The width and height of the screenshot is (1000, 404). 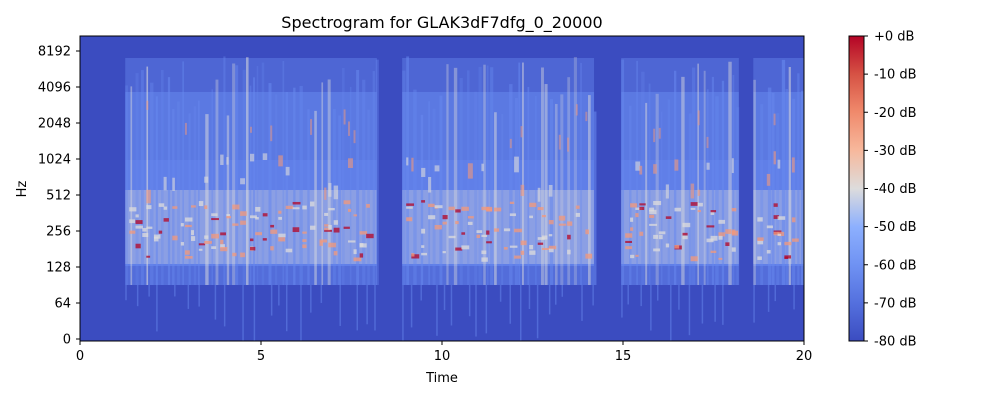 What do you see at coordinates (498, 227) in the screenshot?
I see `spectrogram-band-voice` at bounding box center [498, 227].